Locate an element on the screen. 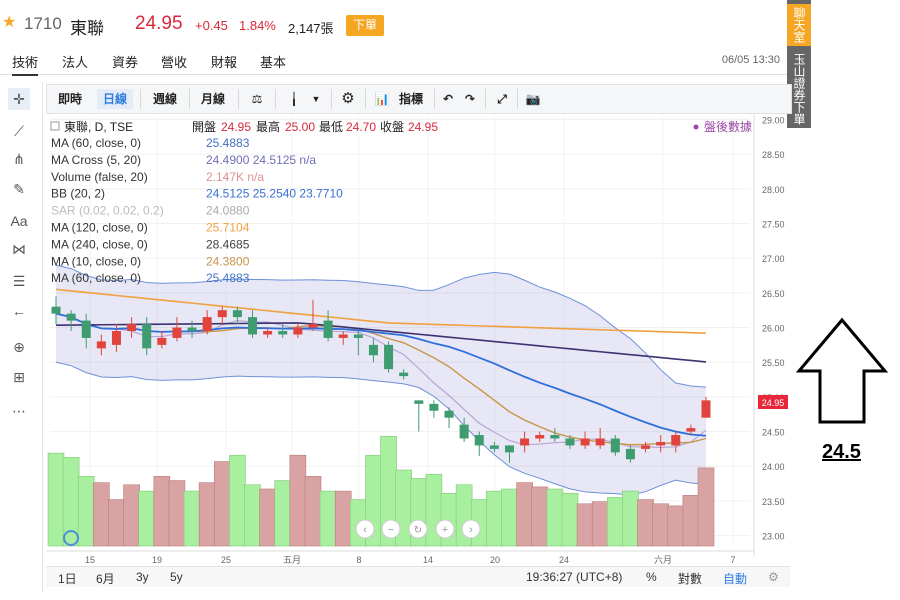  range-6m: 6月 is located at coordinates (105, 579).